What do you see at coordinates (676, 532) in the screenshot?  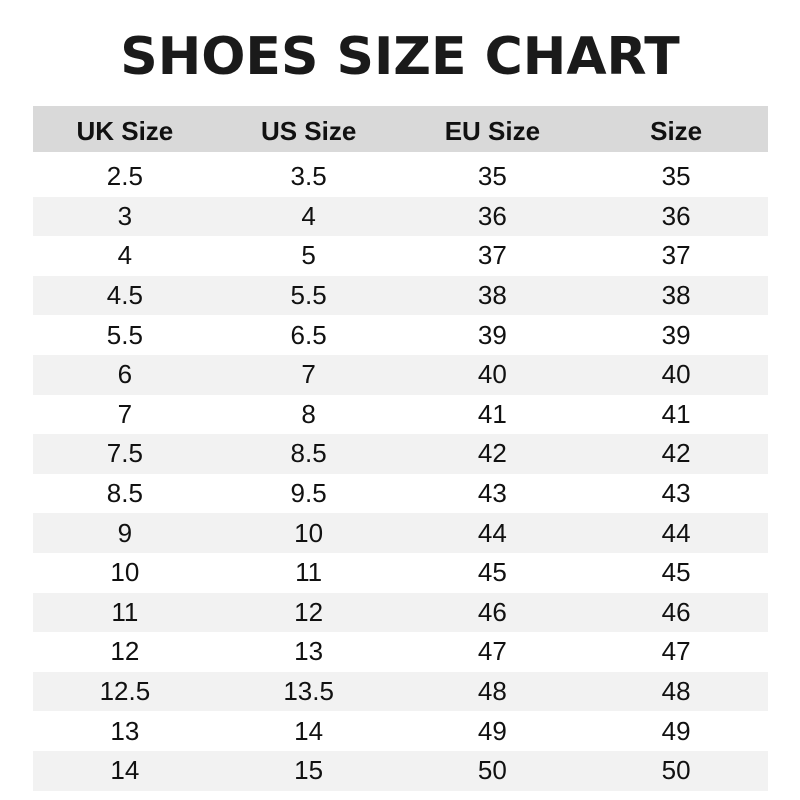 I see `cell-size: 44` at bounding box center [676, 532].